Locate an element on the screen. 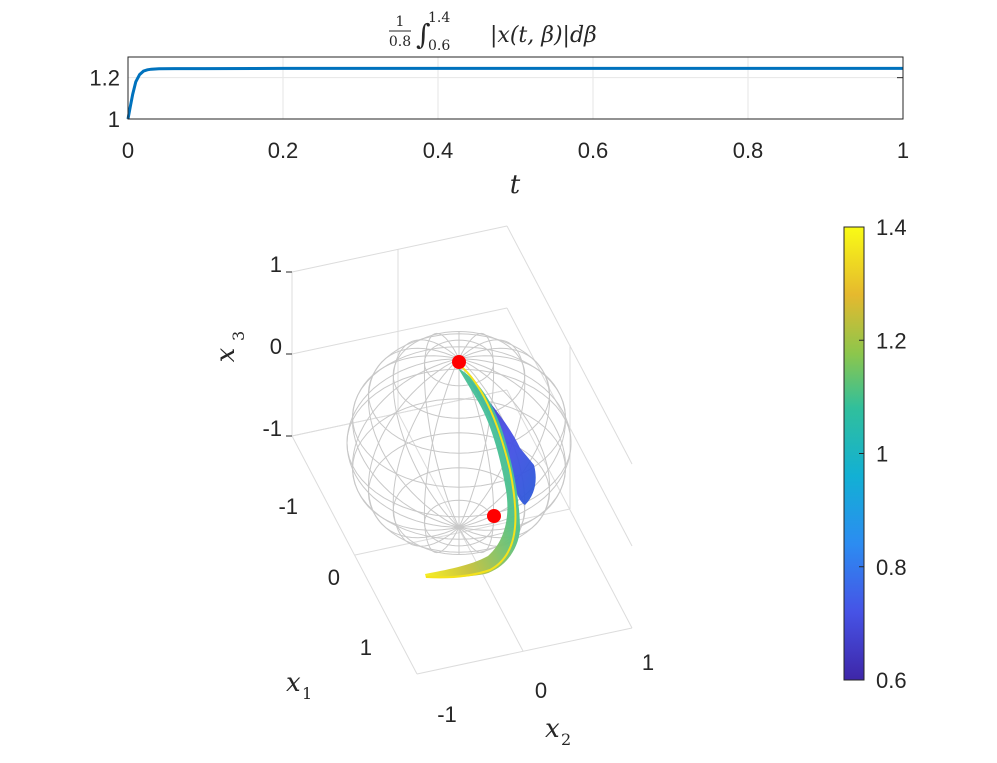 Image resolution: width=997 pixels, height=763 pixels. colorbar-tick-label: 0.8 is located at coordinates (891, 567).